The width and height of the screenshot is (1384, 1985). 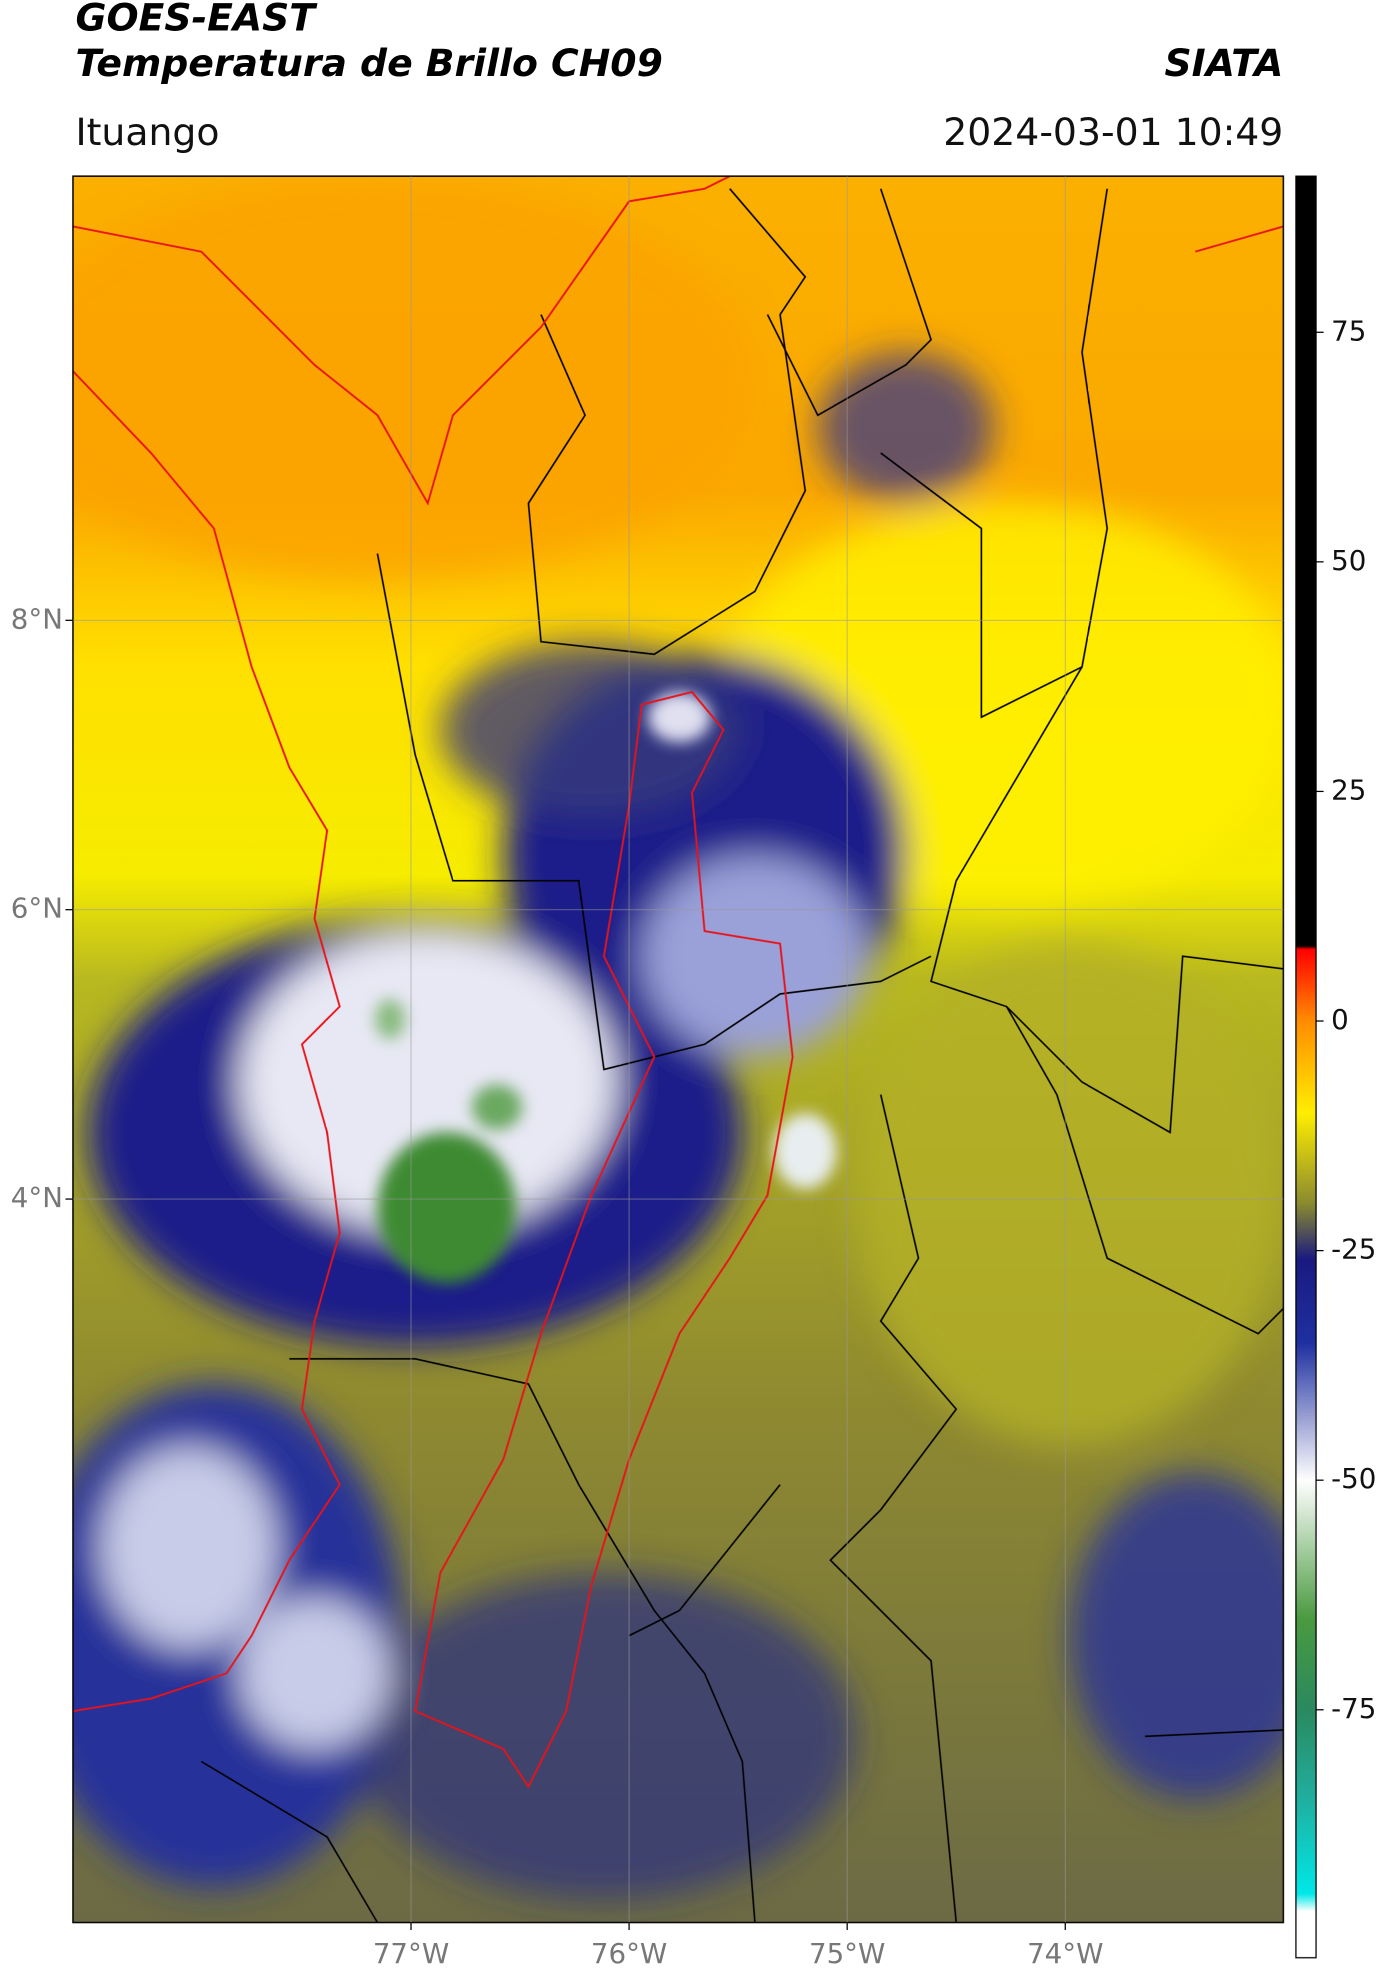 I want to click on datetime: 2024-03-01 10:49, so click(x=1113, y=132).